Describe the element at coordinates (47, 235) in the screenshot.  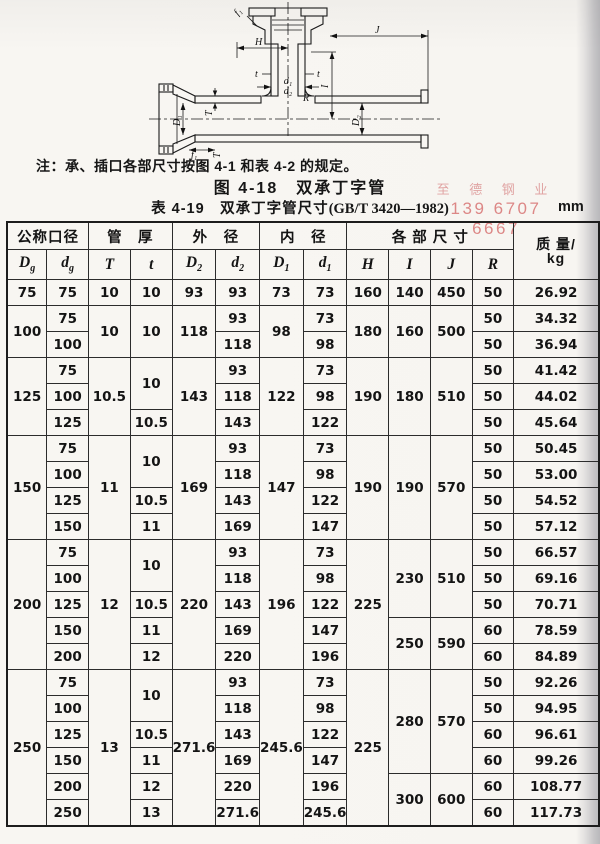
I see `group-header: 公称口径` at that location.